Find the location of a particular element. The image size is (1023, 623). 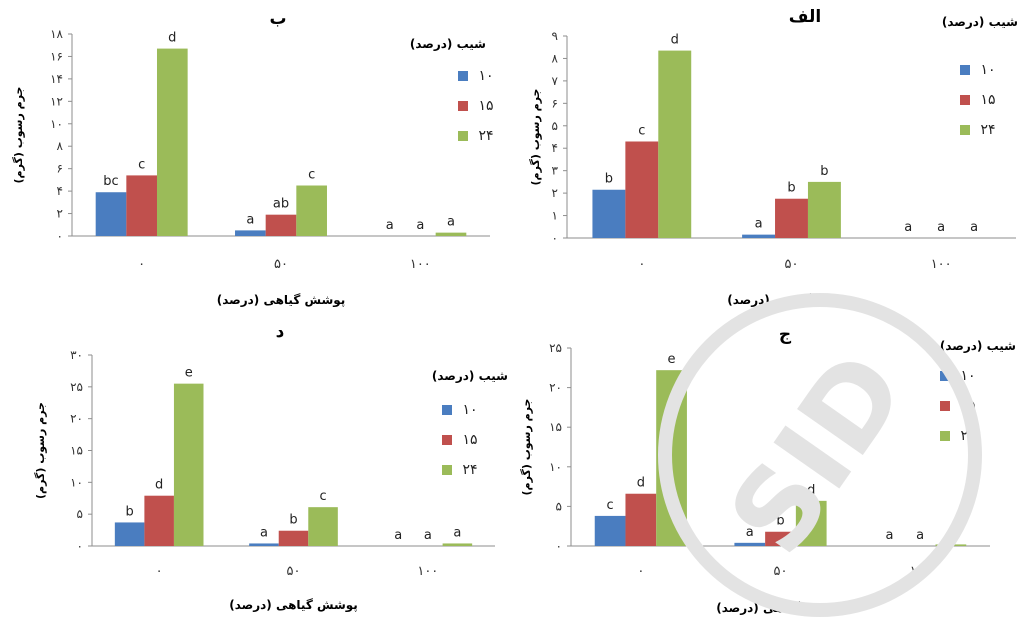

bar-data-label: ab is located at coordinates (281, 204).